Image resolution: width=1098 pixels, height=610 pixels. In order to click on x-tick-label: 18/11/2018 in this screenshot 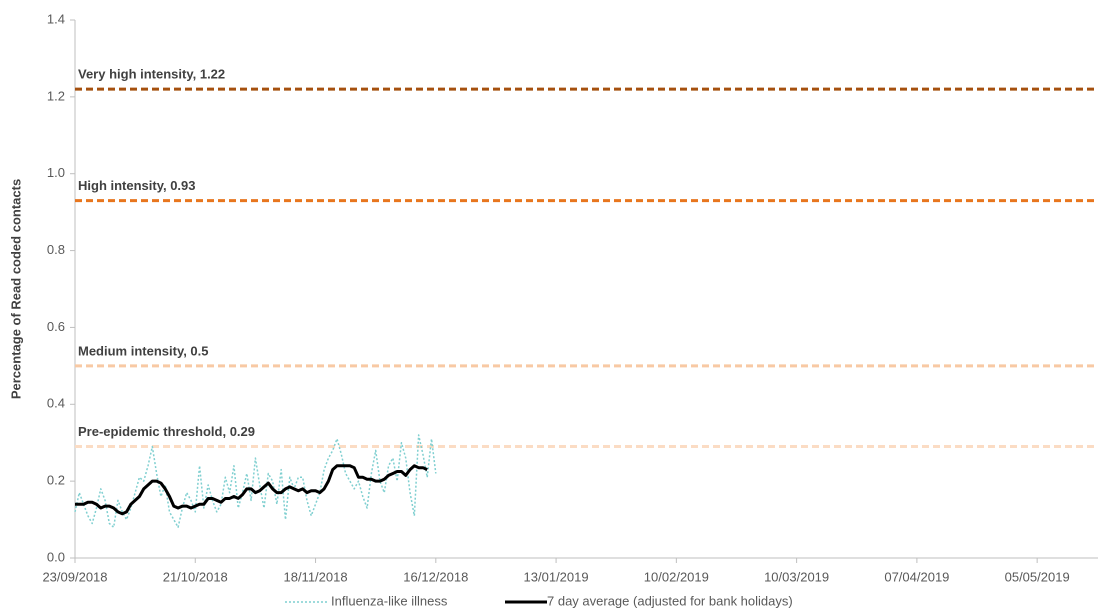, I will do `click(315, 576)`.